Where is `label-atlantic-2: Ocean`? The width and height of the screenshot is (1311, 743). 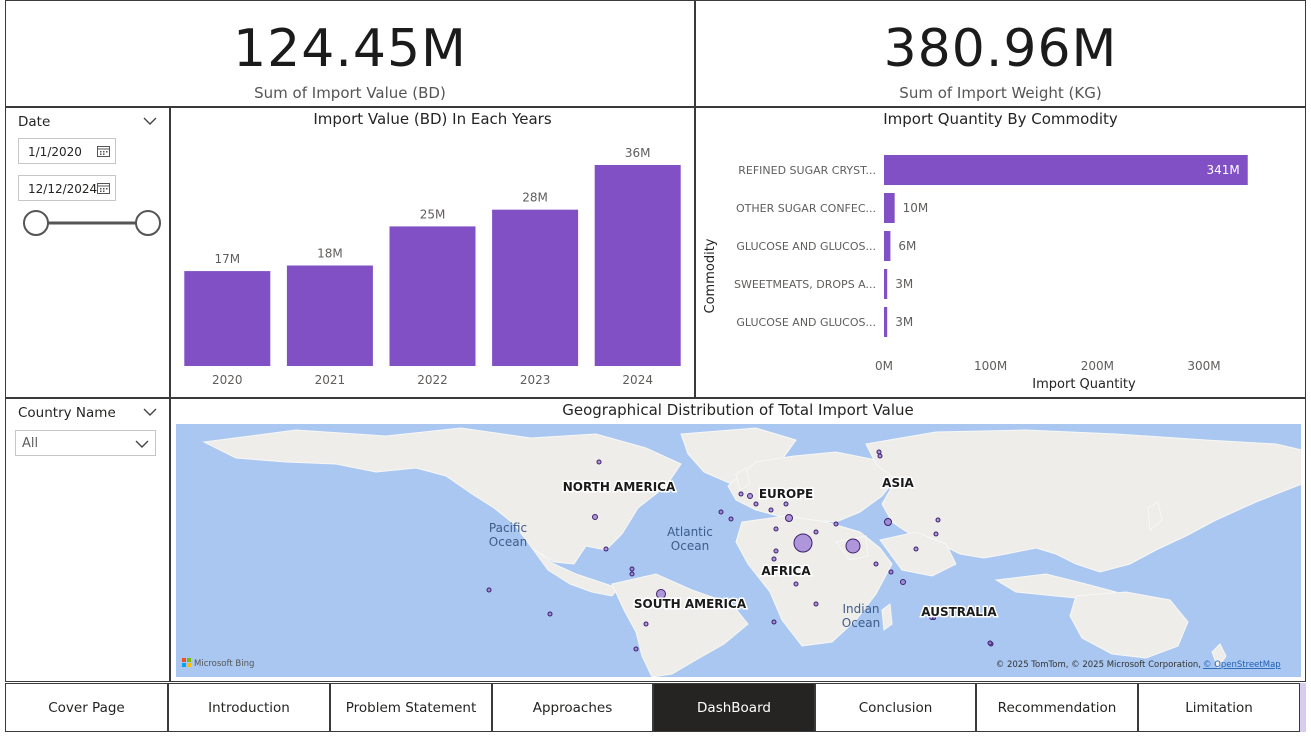
label-atlantic-2: Ocean is located at coordinates (690, 546).